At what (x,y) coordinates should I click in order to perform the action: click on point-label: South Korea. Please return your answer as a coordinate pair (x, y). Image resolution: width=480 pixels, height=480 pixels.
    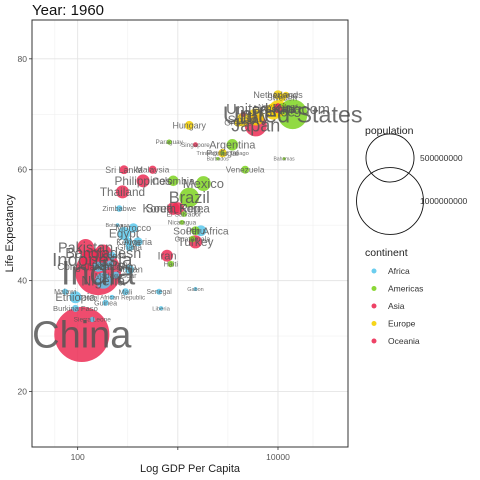
    Looking at the image, I should click on (178, 210).